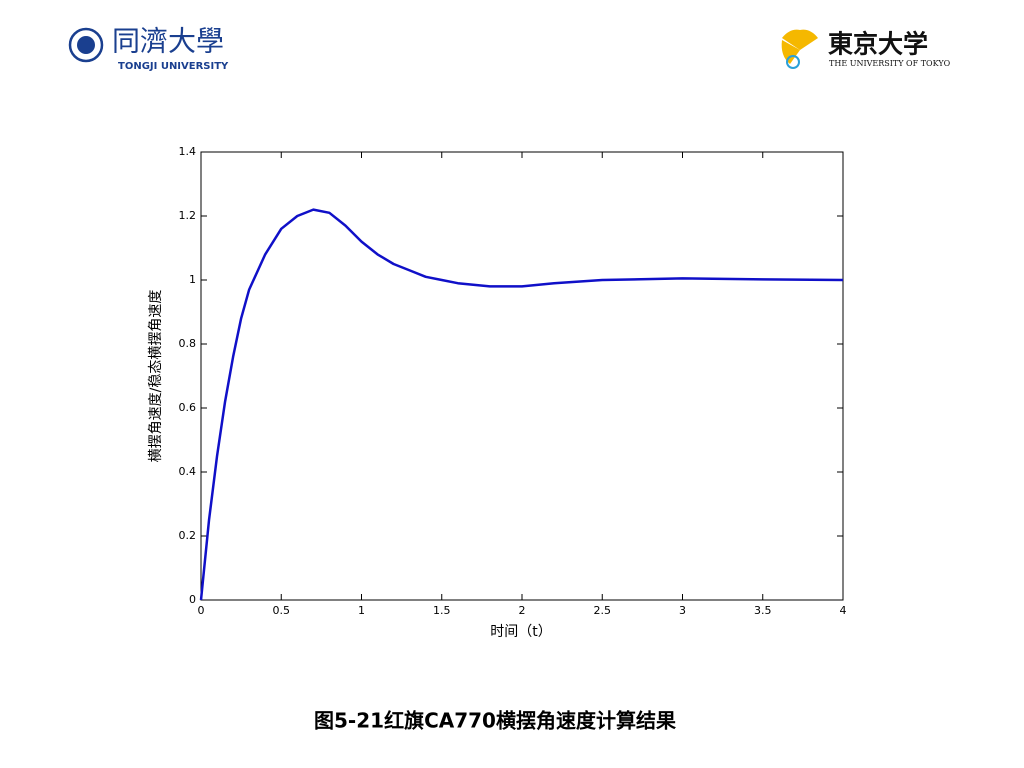 This screenshot has height=768, width=1024. What do you see at coordinates (282, 610) in the screenshot?
I see `x-tick-label: 0.5` at bounding box center [282, 610].